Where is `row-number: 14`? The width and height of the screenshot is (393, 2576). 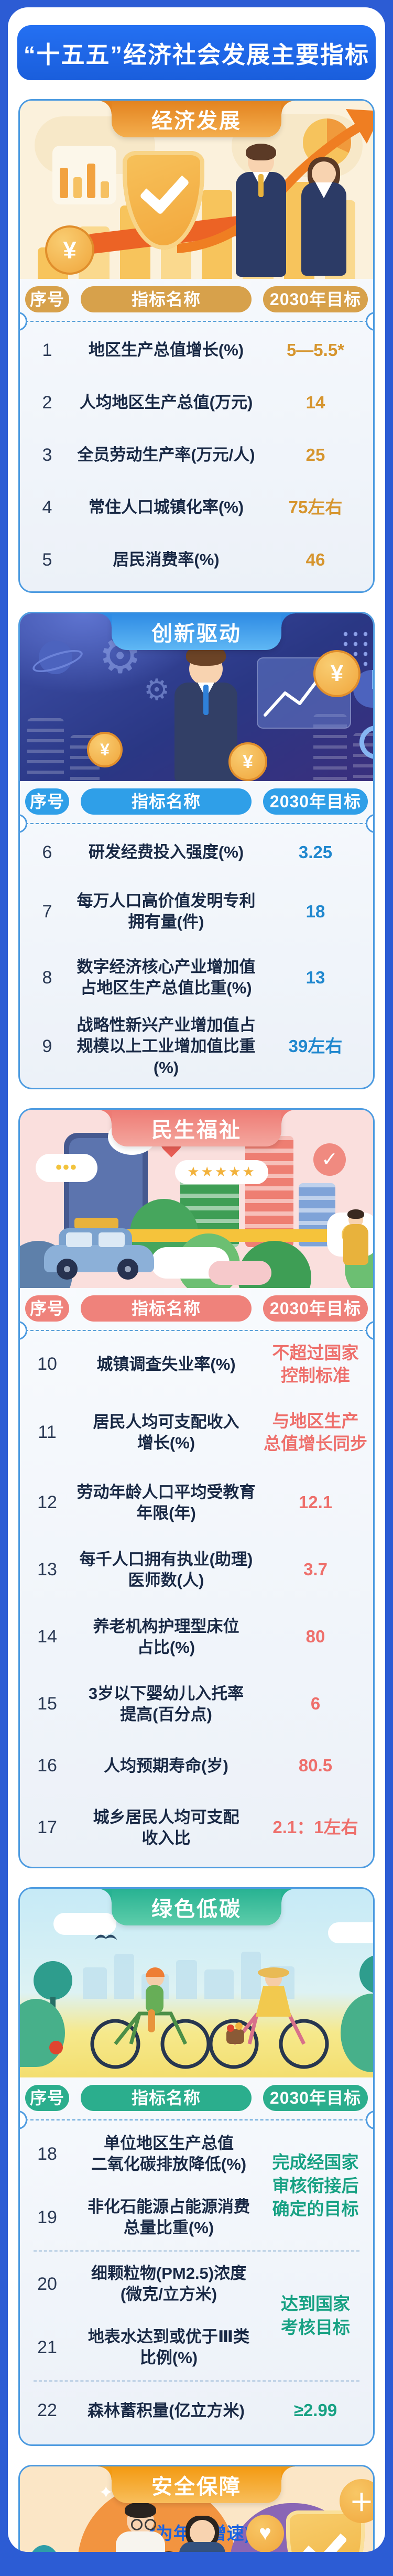 row-number: 14 is located at coordinates (47, 1637).